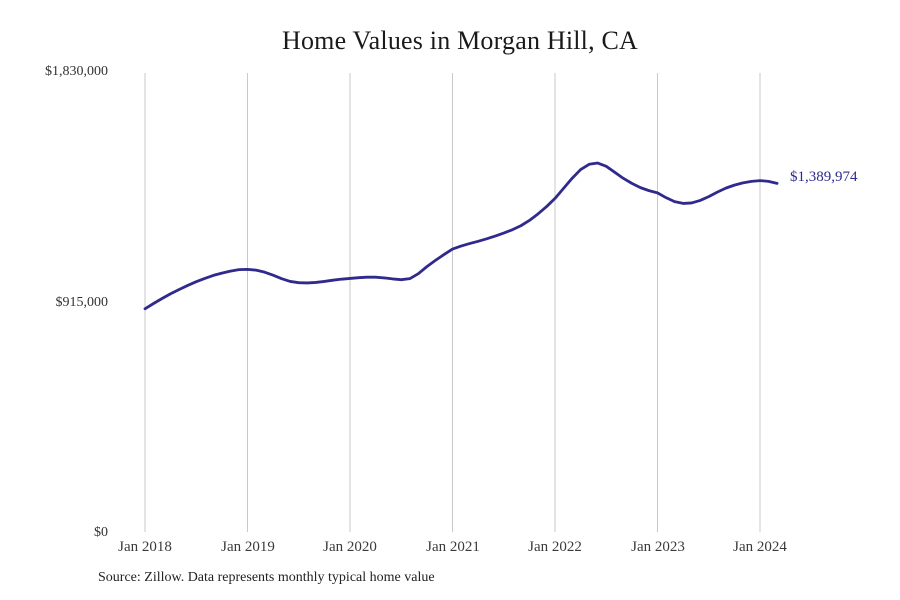 The width and height of the screenshot is (900, 600). What do you see at coordinates (460, 40) in the screenshot?
I see `chart-title: Home Values in Morgan Hill, CA` at bounding box center [460, 40].